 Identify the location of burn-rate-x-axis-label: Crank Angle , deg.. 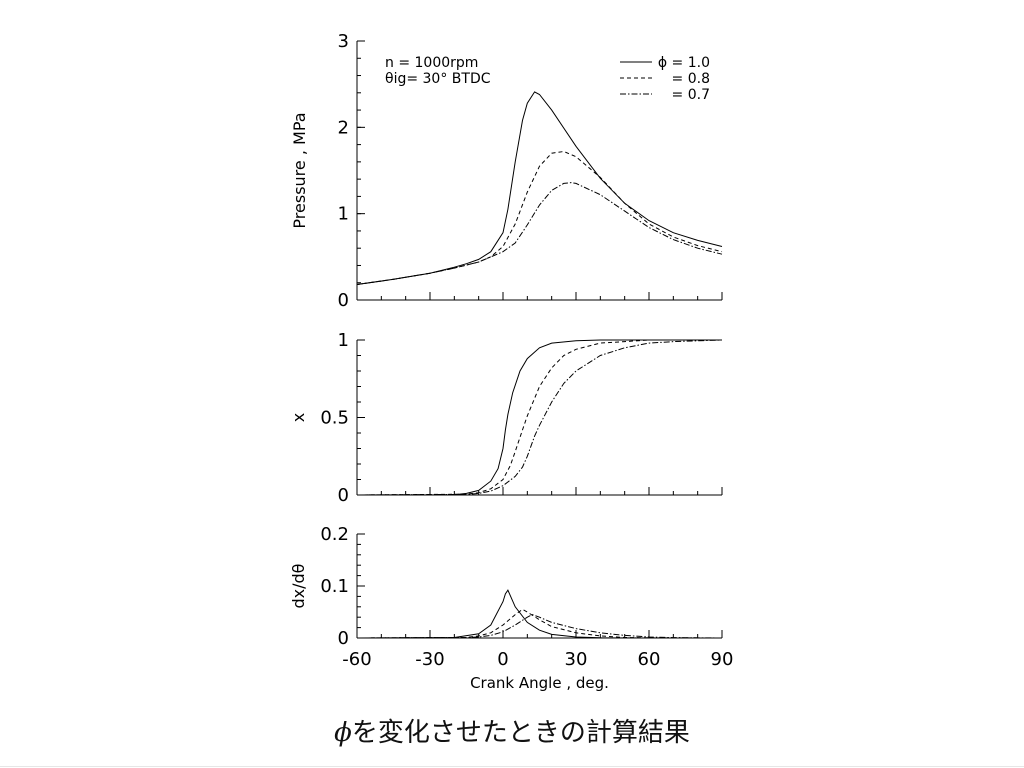
(539, 683).